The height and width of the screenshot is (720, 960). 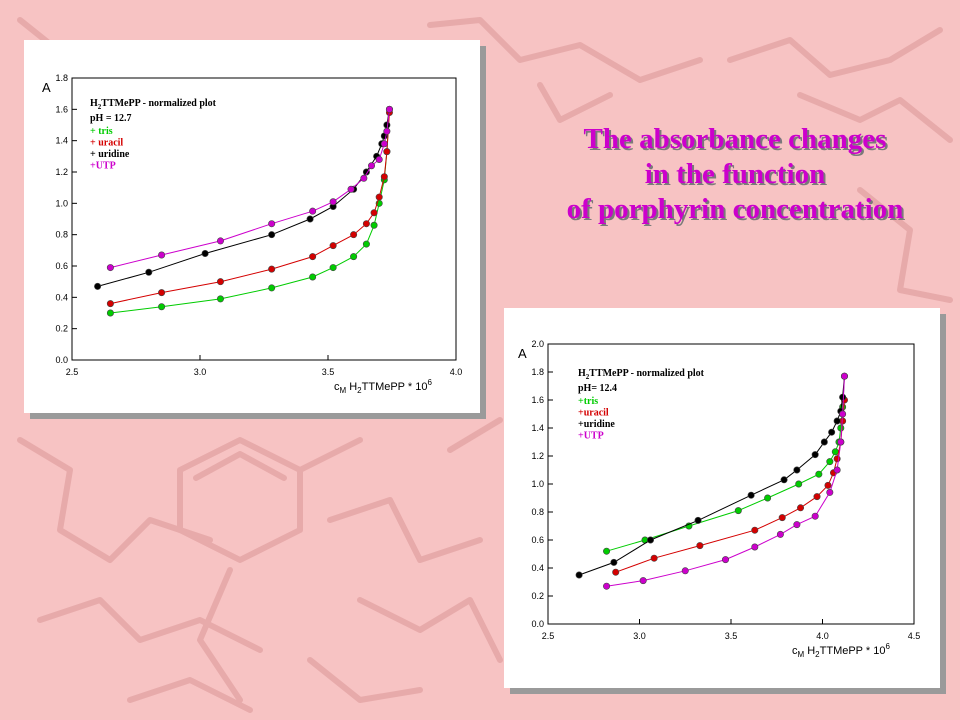 I want to click on y-tick-label: 1.2, so click(x=537, y=456).